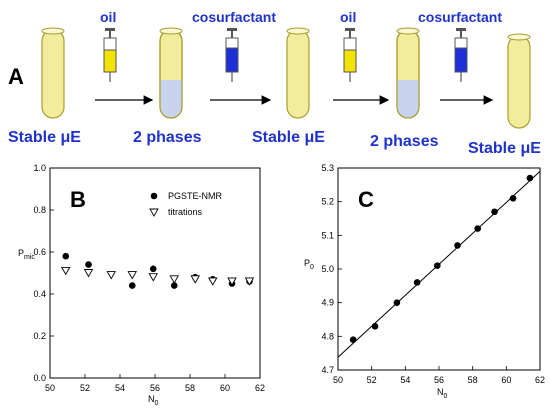 This screenshot has width=550, height=410. Describe the element at coordinates (327, 370) in the screenshot. I see `panel-c-ytick-label: 4.7` at that location.